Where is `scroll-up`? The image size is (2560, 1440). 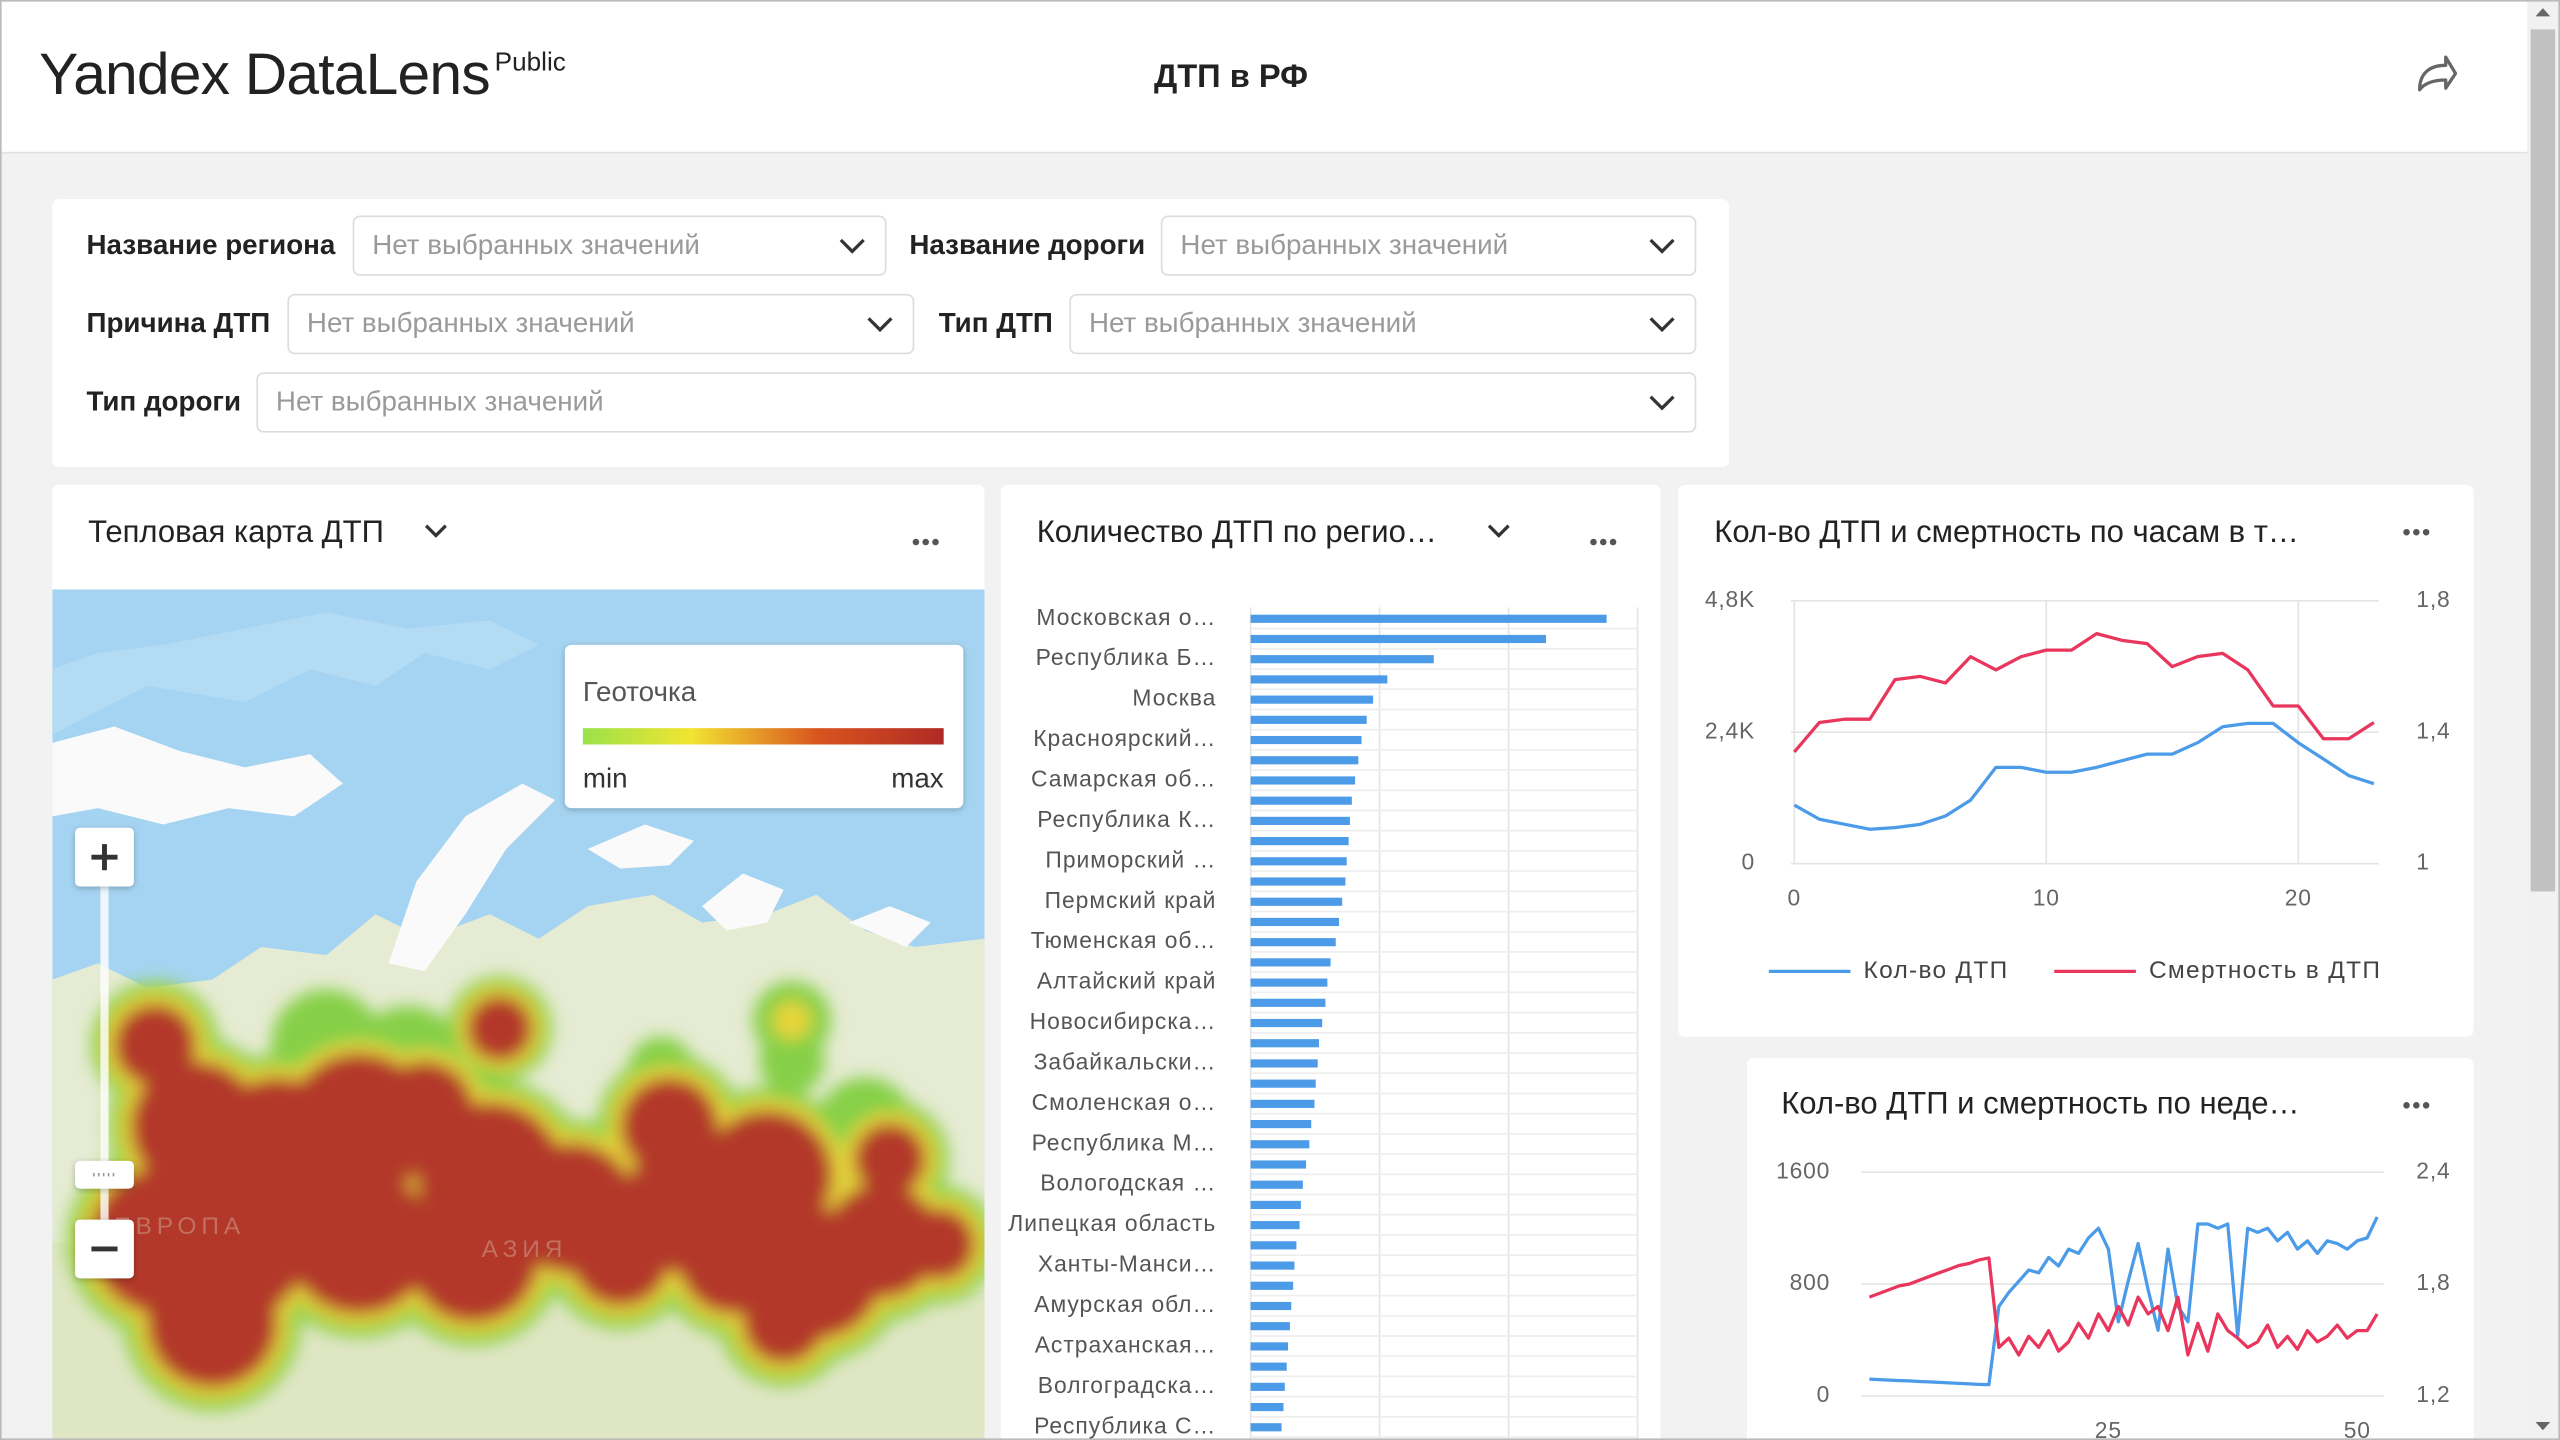 scroll-up is located at coordinates (2543, 12).